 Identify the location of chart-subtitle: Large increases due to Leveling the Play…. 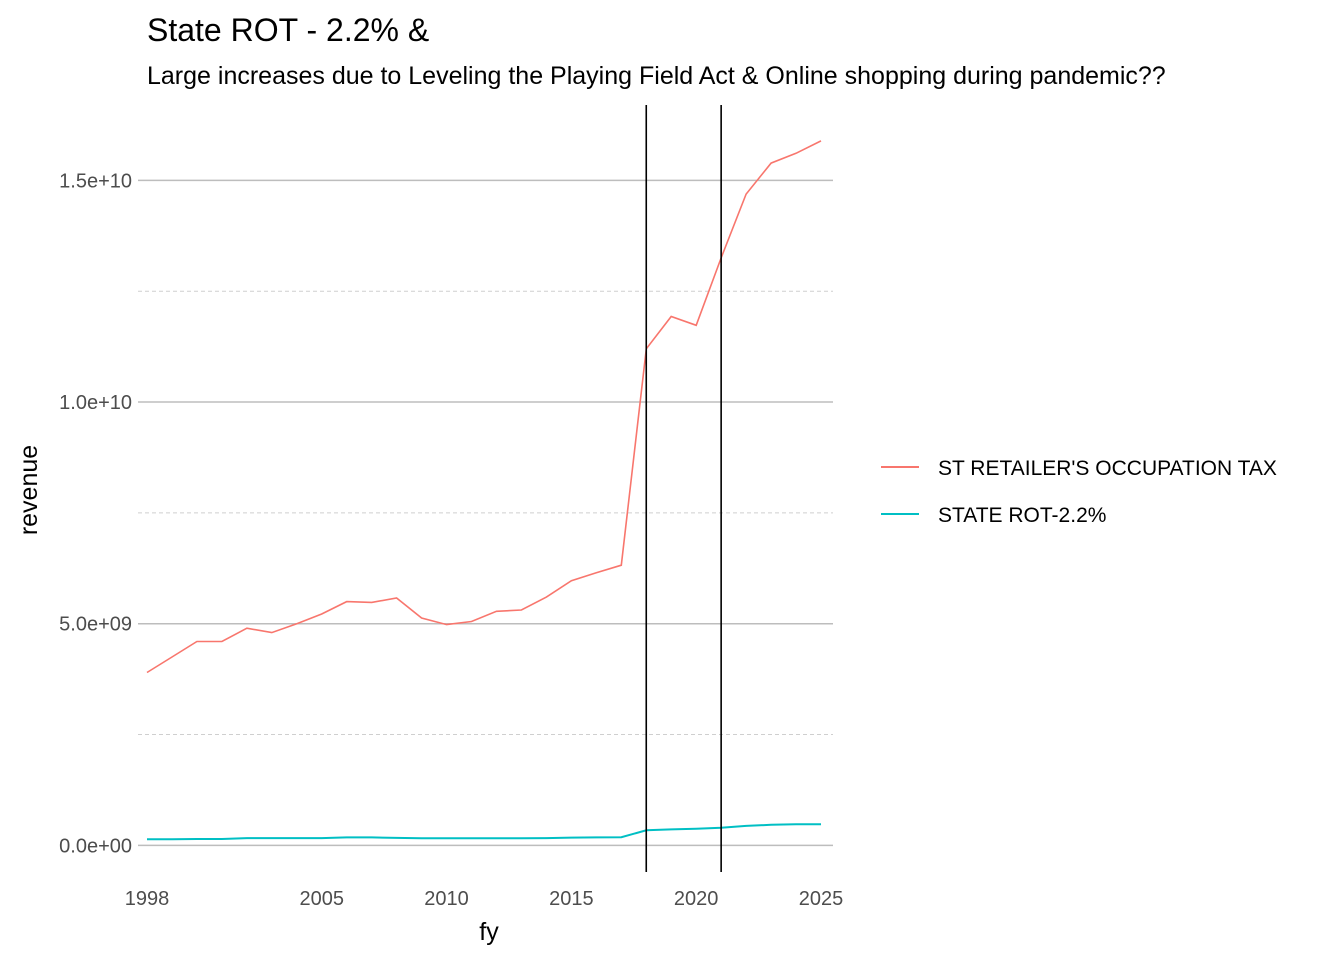
(656, 76).